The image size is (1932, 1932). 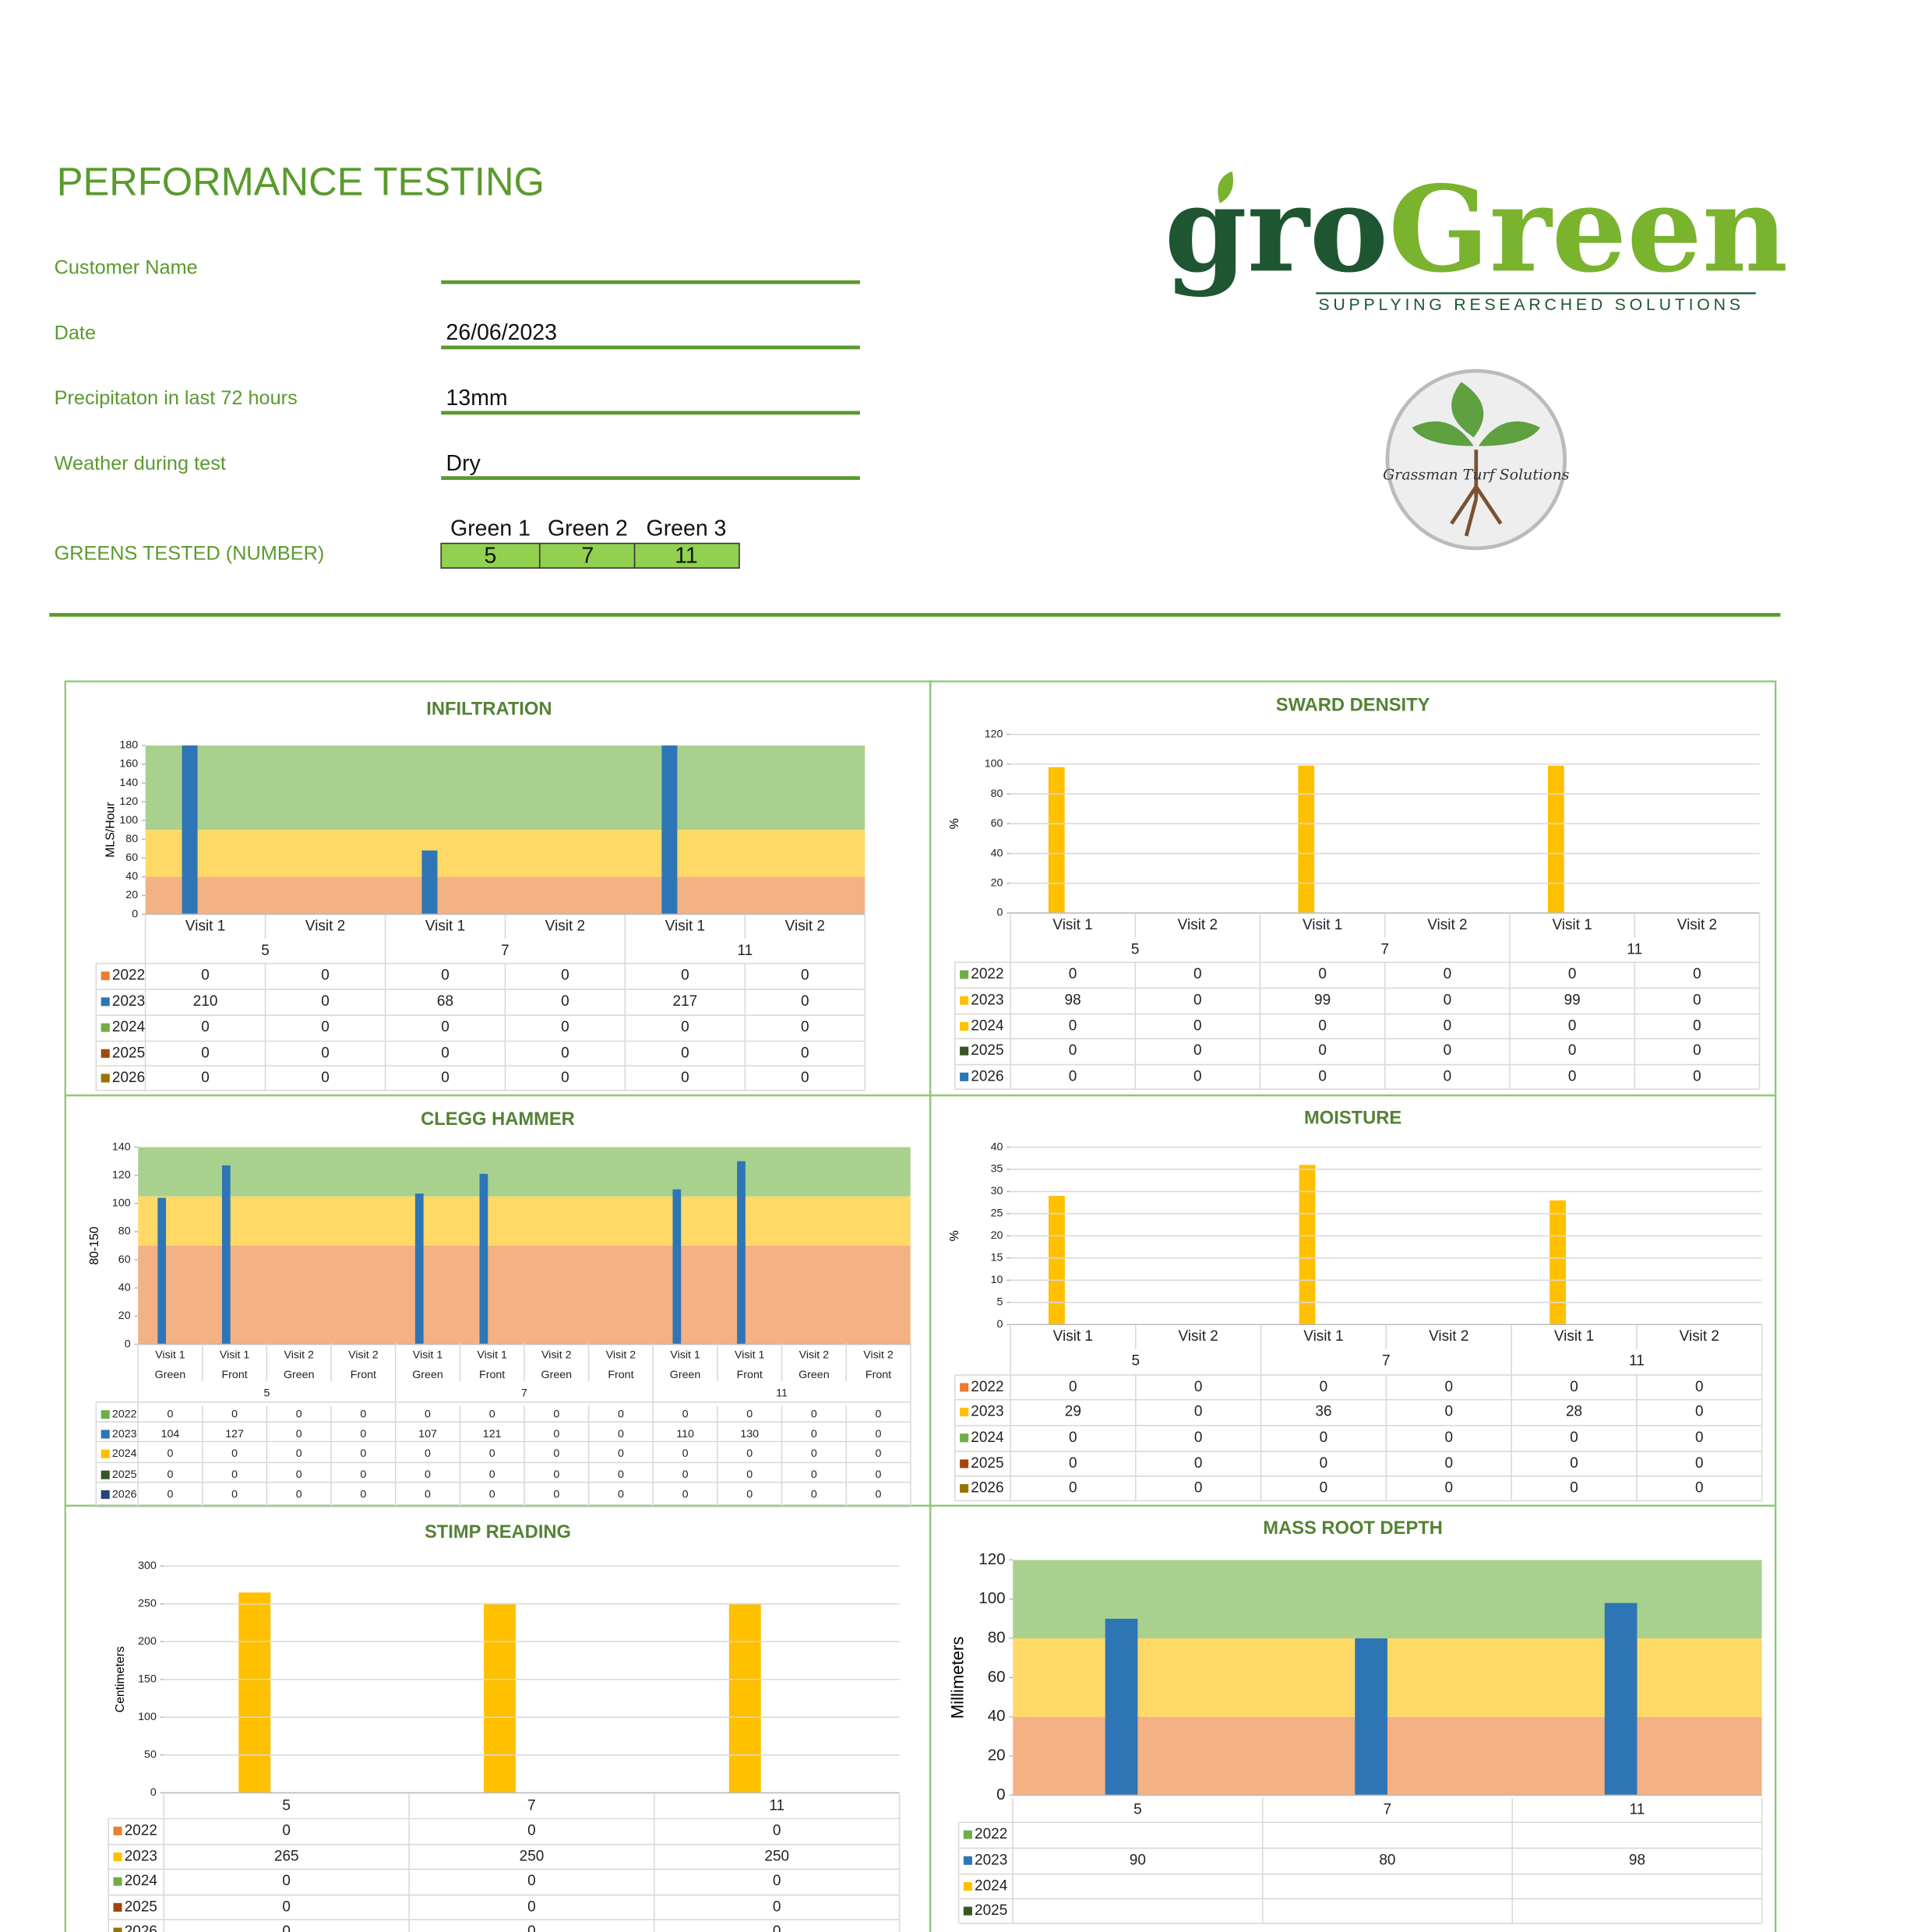 I want to click on table-value: 90, so click(x=1138, y=1860).